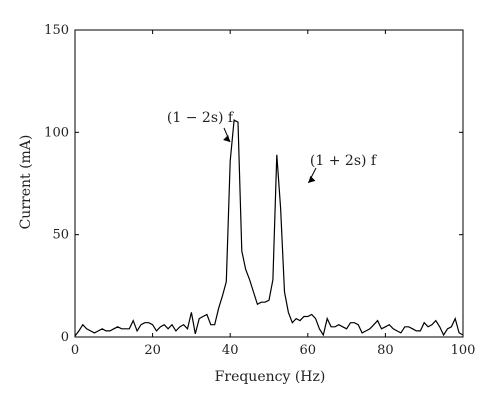  Describe the element at coordinates (201, 118) in the screenshot. I see `annotation-label: (1 − 2s) f` at that location.